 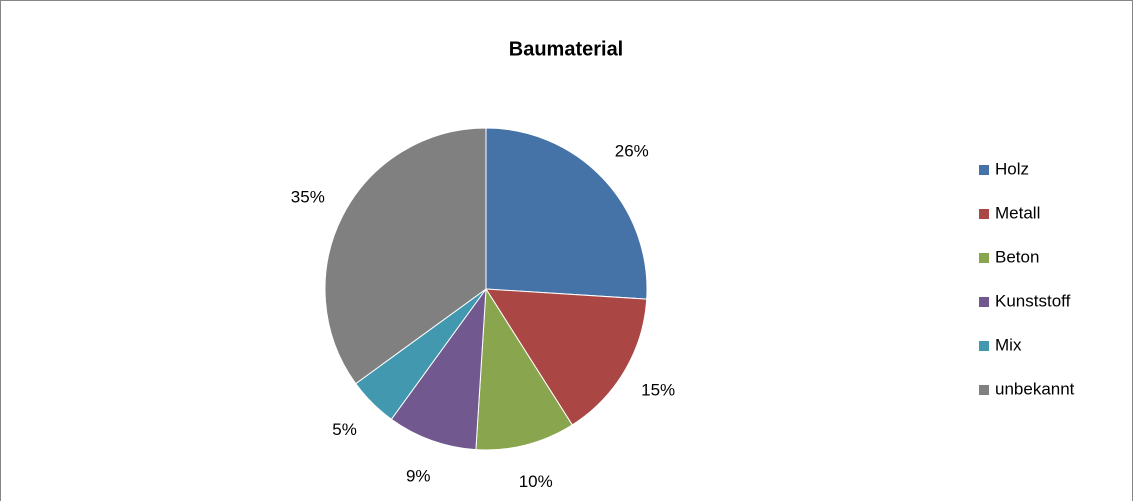 What do you see at coordinates (418, 476) in the screenshot?
I see `data-label: 9%` at bounding box center [418, 476].